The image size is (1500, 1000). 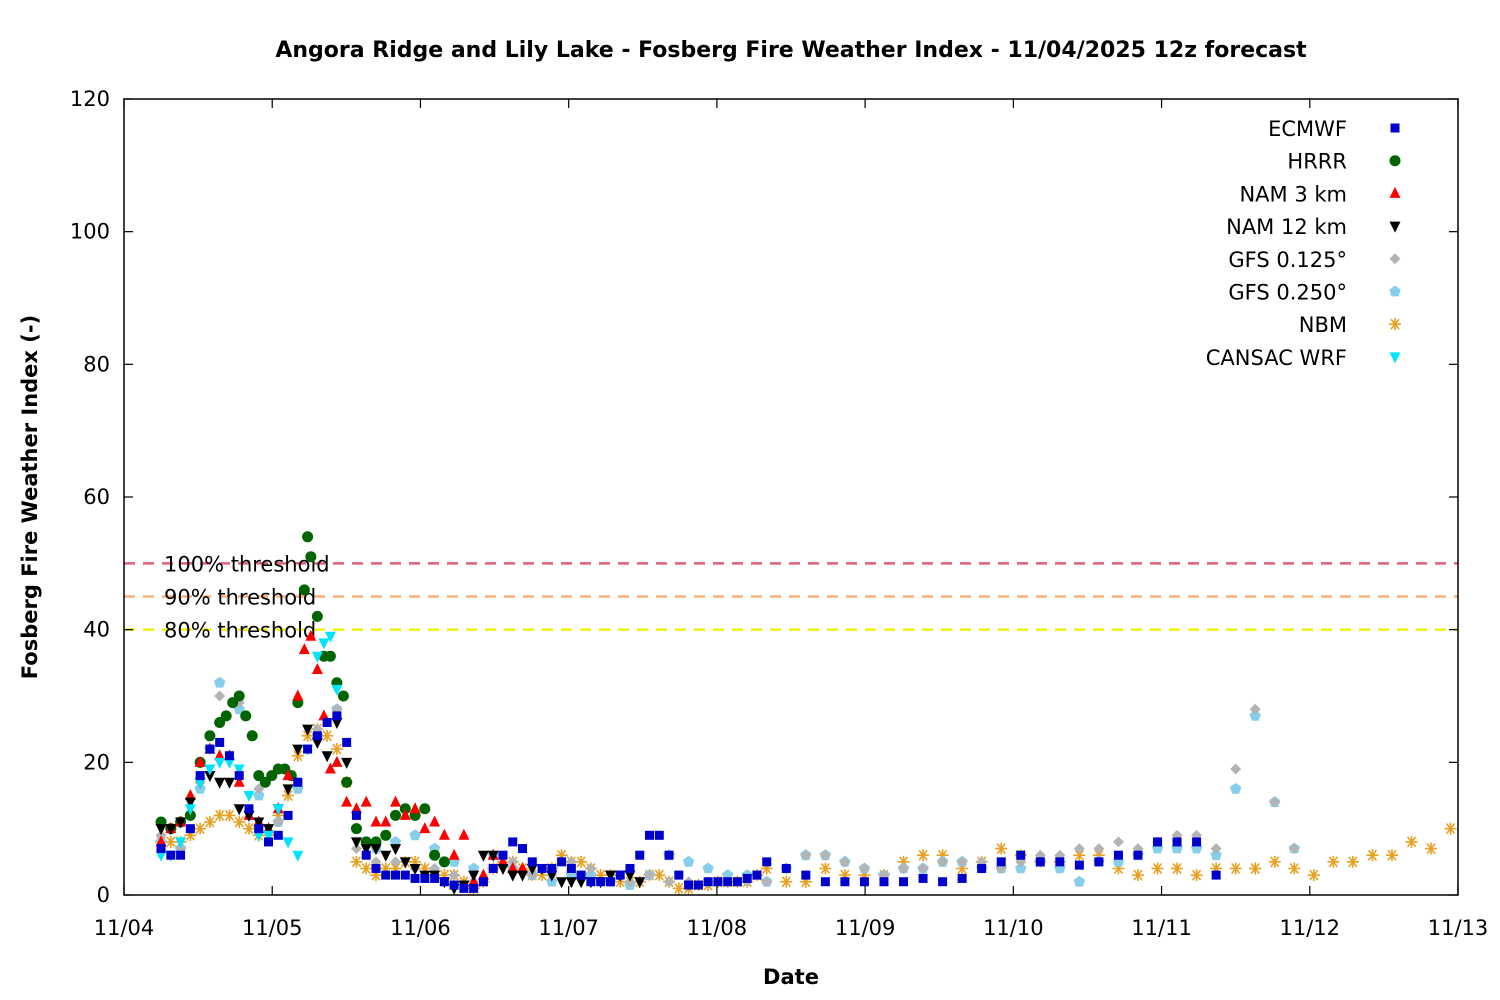 I want to click on x-tick-label: 11/13, so click(x=1458, y=928).